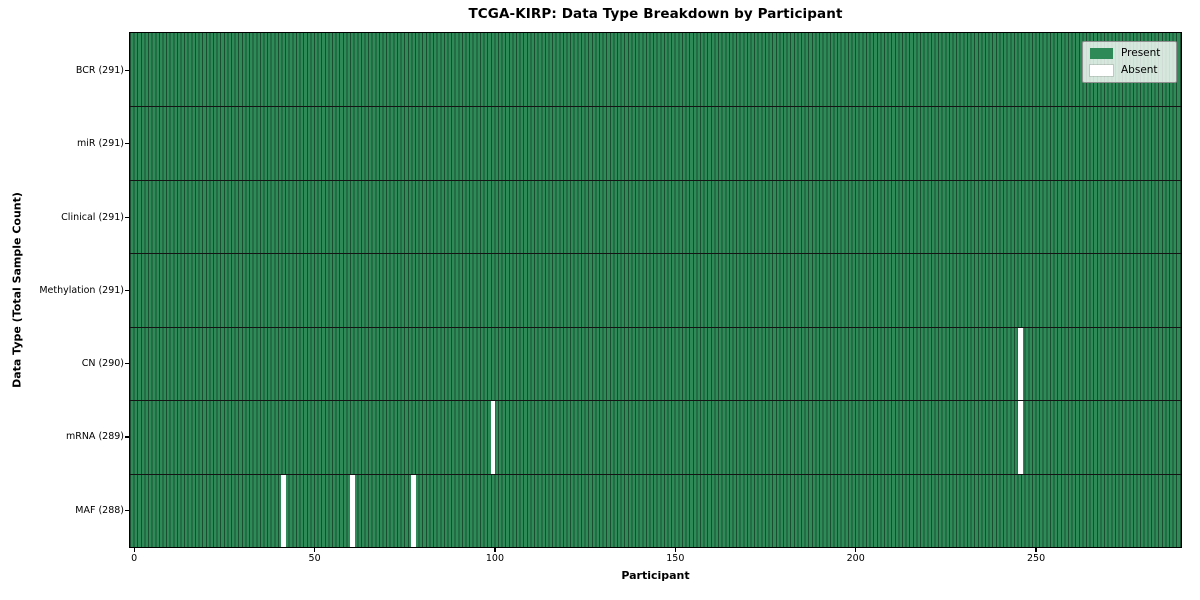 Image resolution: width=1200 pixels, height=600 pixels. I want to click on x-tick-label: 150, so click(675, 558).